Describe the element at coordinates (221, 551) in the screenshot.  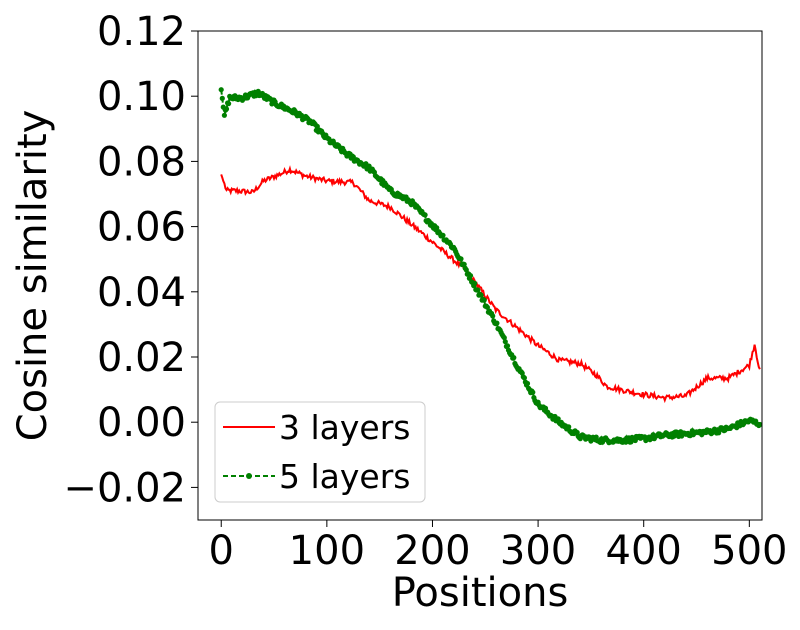
I see `x-tick-label: 0` at that location.